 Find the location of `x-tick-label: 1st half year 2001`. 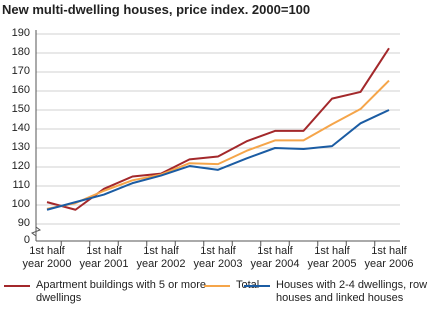

x-tick-label: 1st half year 2001 is located at coordinates (104, 257).